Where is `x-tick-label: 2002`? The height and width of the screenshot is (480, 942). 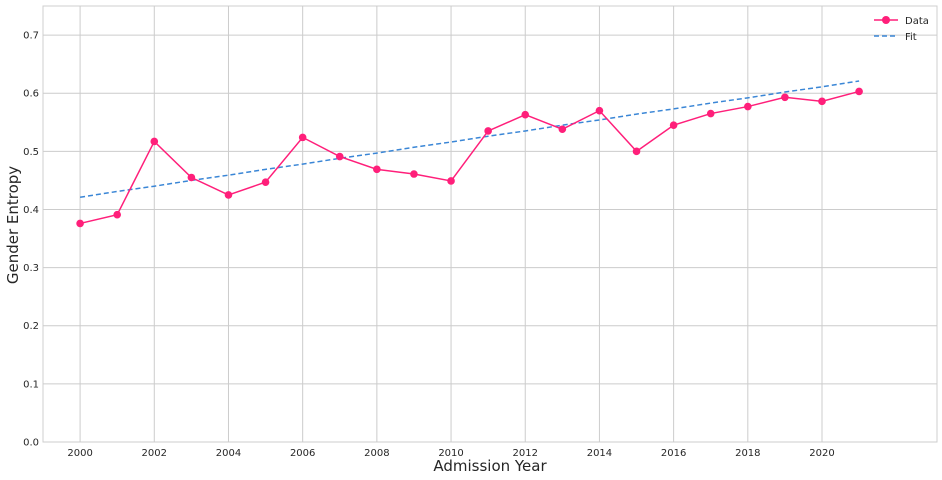 x-tick-label: 2002 is located at coordinates (154, 453).